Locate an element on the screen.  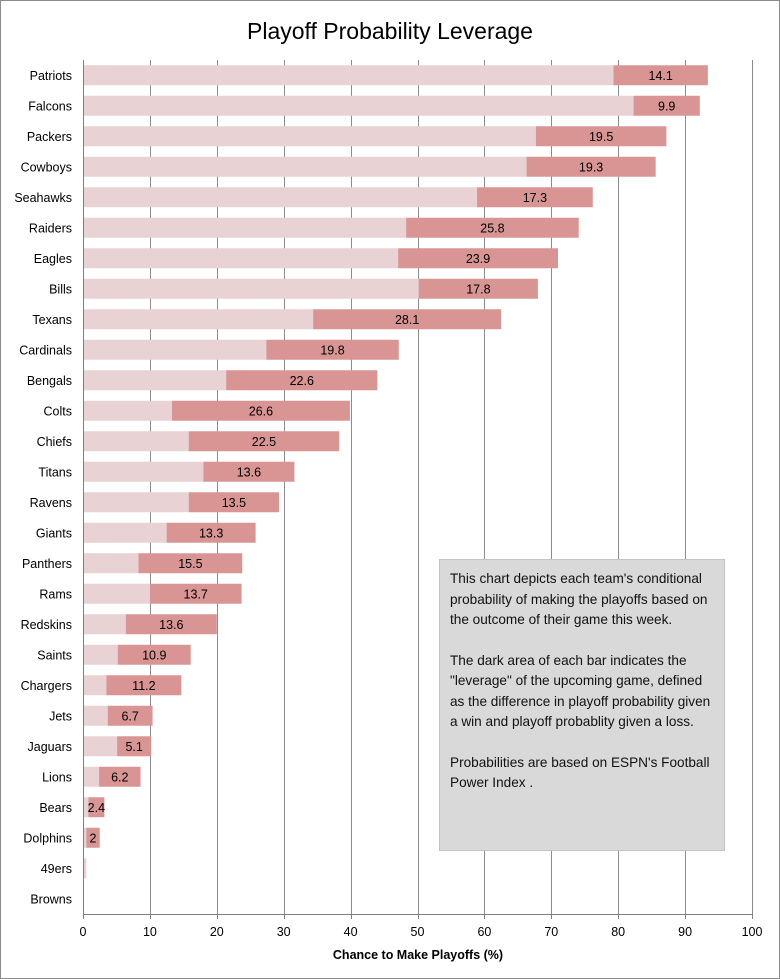
x-tick-70: 70 is located at coordinates (551, 932).